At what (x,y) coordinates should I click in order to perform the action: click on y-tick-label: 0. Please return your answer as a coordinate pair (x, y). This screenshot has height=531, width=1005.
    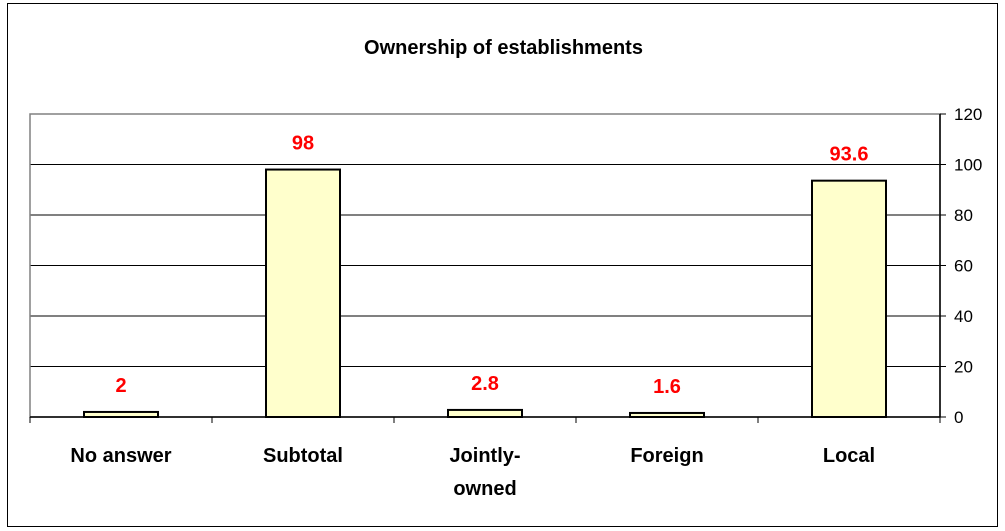
    Looking at the image, I should click on (958, 417).